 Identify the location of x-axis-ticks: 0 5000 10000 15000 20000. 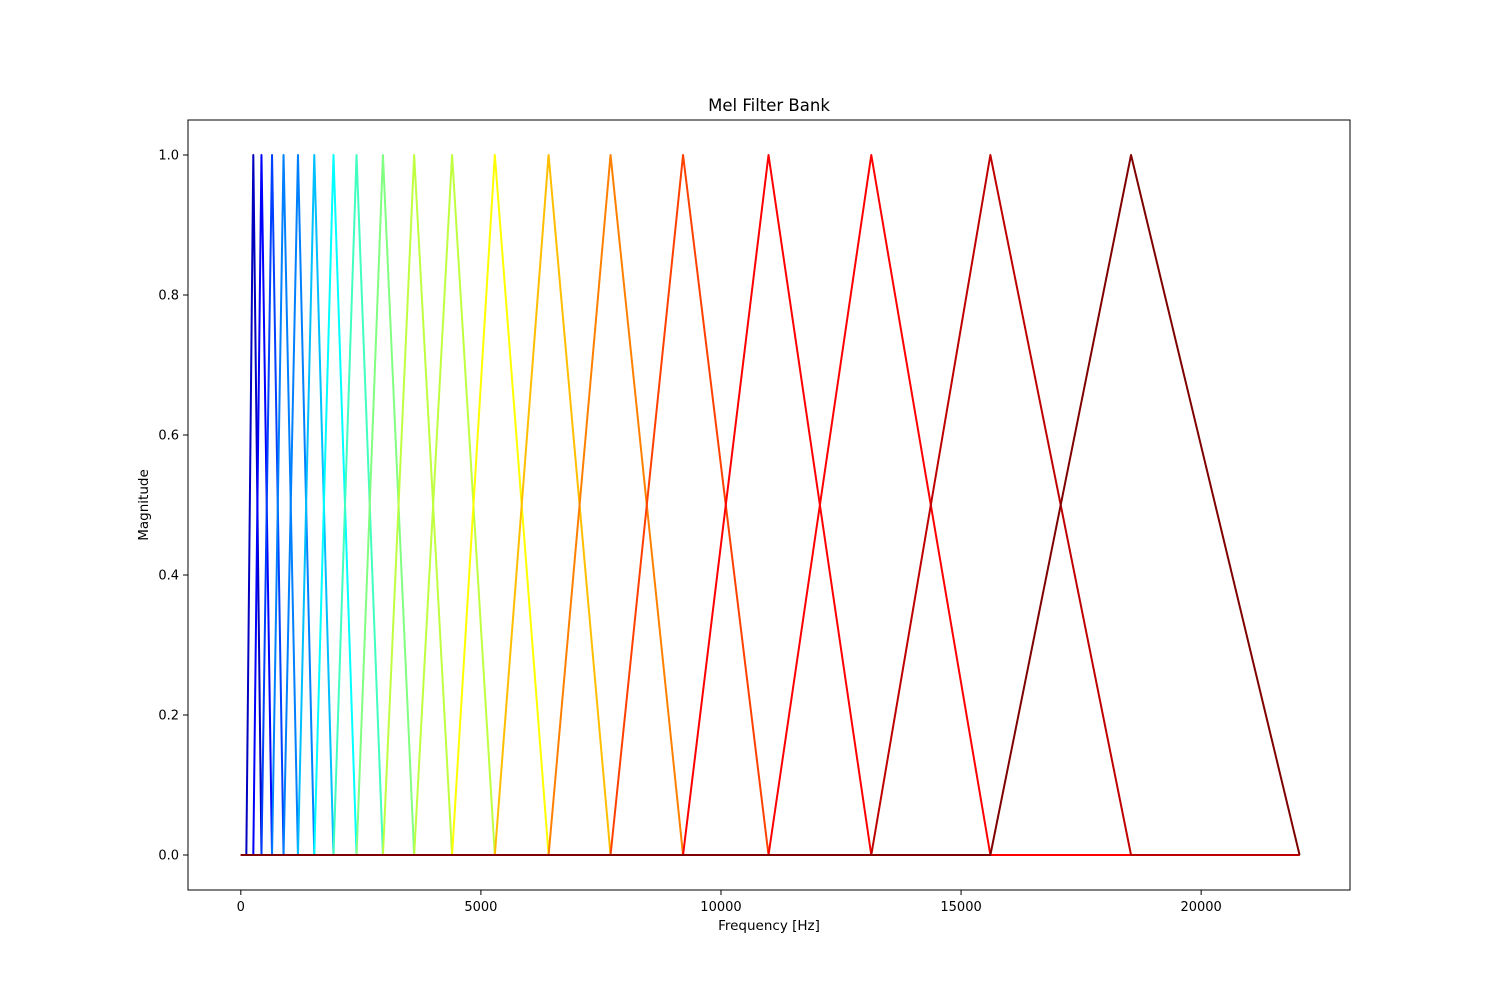
(729, 902).